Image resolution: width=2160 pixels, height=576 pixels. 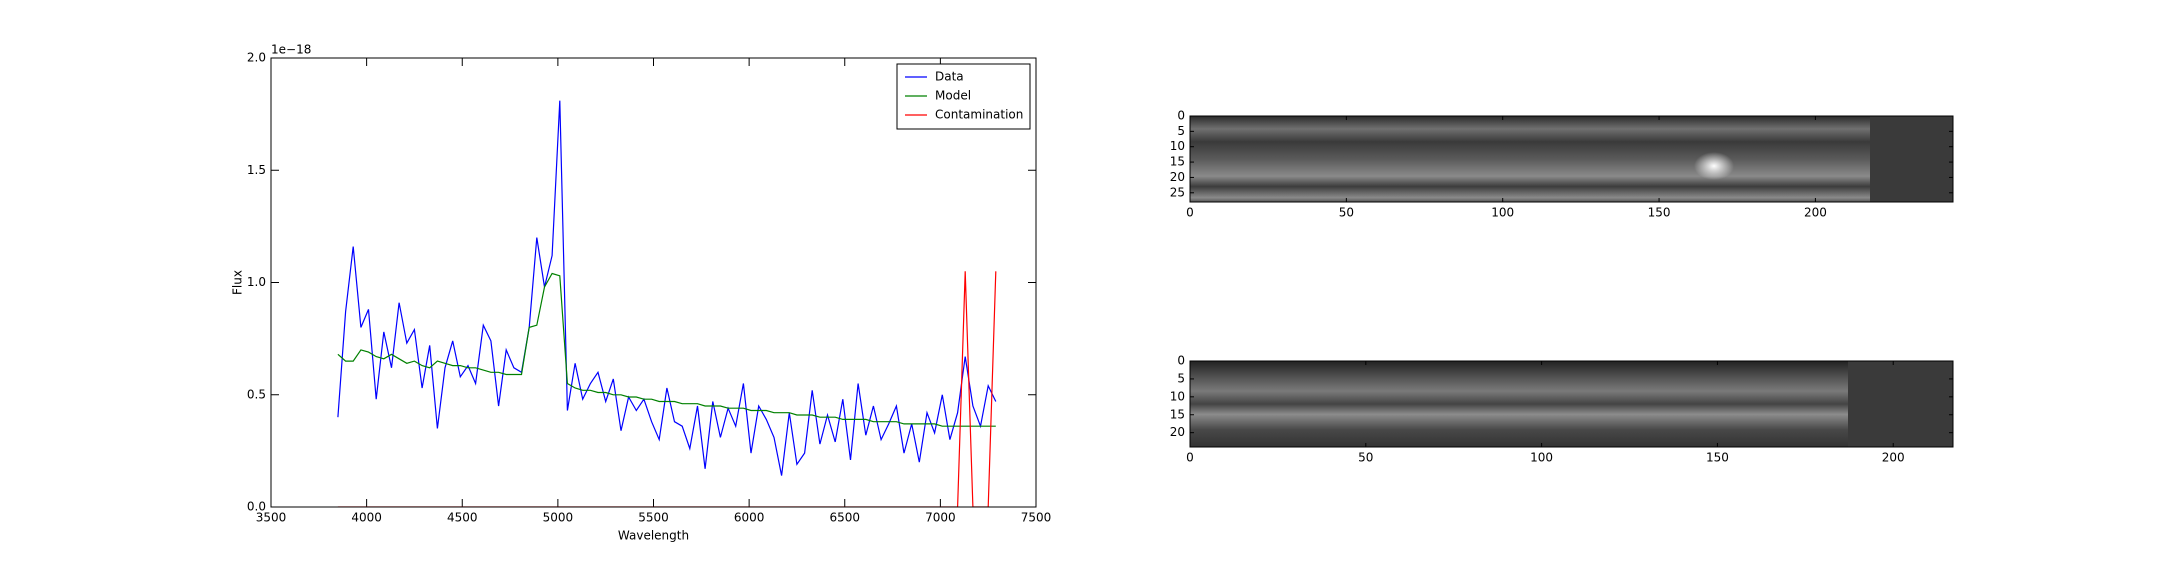 What do you see at coordinates (653, 518) in the screenshot?
I see `x-tick-label: 5500` at bounding box center [653, 518].